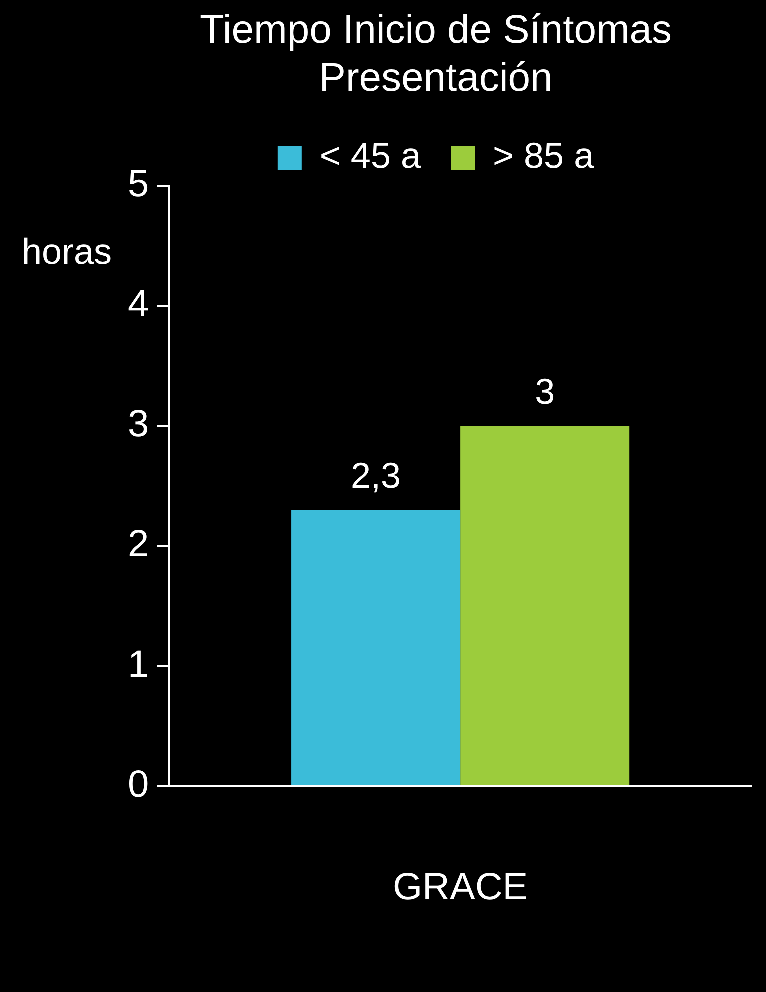 The image size is (766, 992). What do you see at coordinates (376, 475) in the screenshot?
I see `data-label: 2,3` at bounding box center [376, 475].